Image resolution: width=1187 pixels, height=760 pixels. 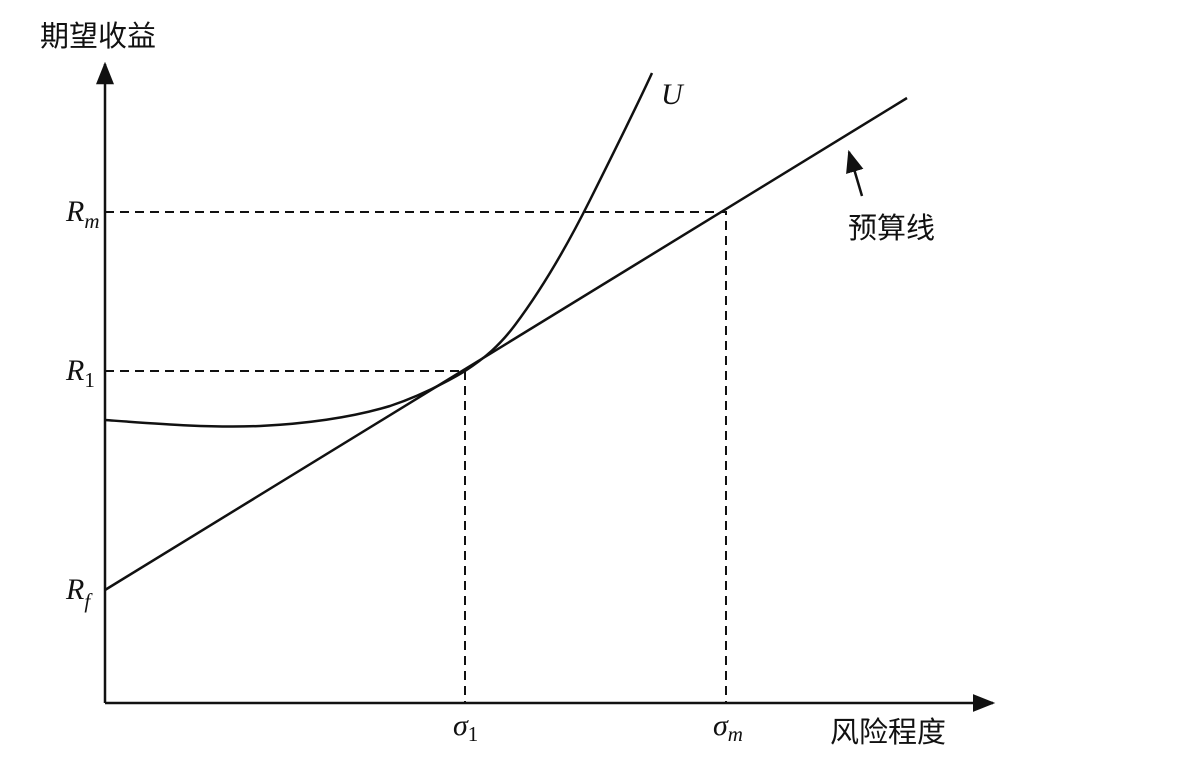 I want to click on y-axis-title: 期望收益, so click(x=98, y=36).